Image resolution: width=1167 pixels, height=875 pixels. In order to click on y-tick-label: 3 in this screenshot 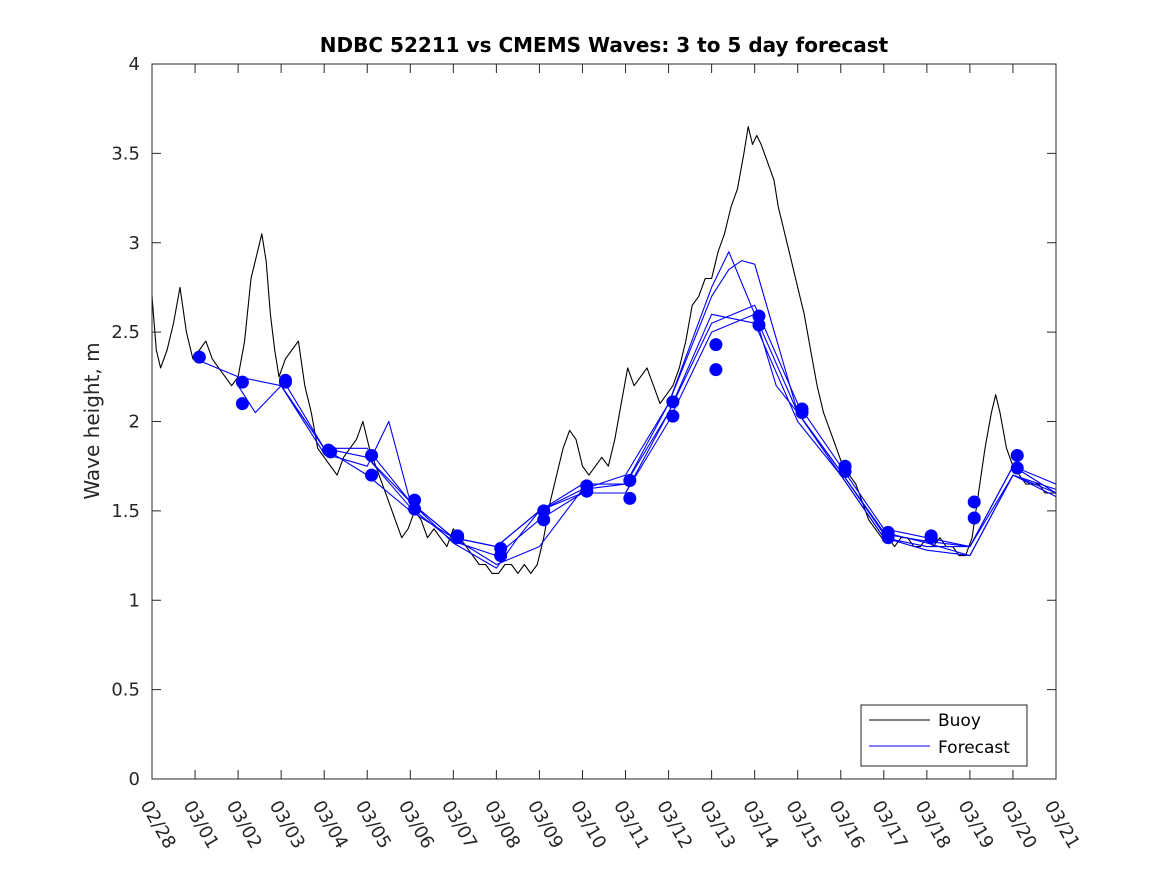, I will do `click(134, 243)`.